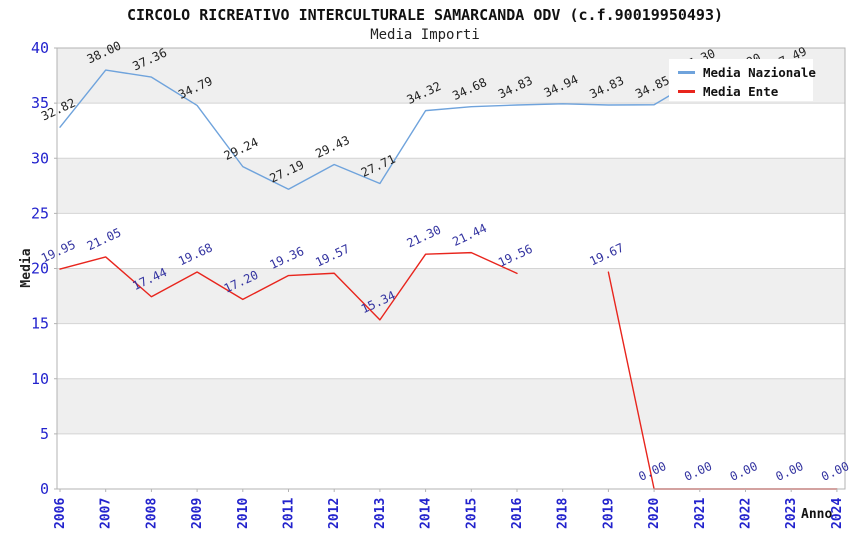 The height and width of the screenshot is (550, 850). I want to click on data-point-label: 29.43, so click(332, 147).